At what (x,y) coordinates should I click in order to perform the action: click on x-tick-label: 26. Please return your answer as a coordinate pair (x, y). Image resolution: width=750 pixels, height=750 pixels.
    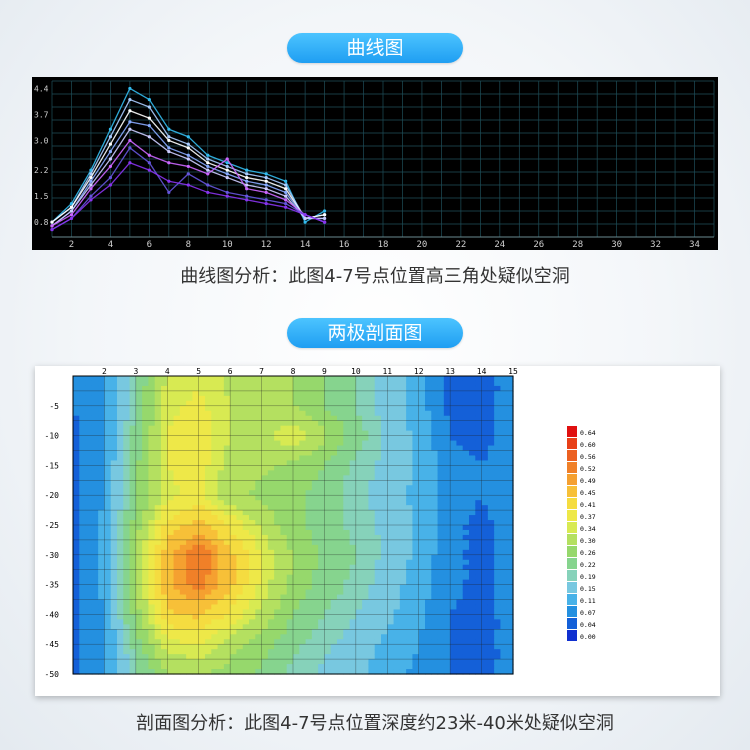
    Looking at the image, I should click on (538, 245).